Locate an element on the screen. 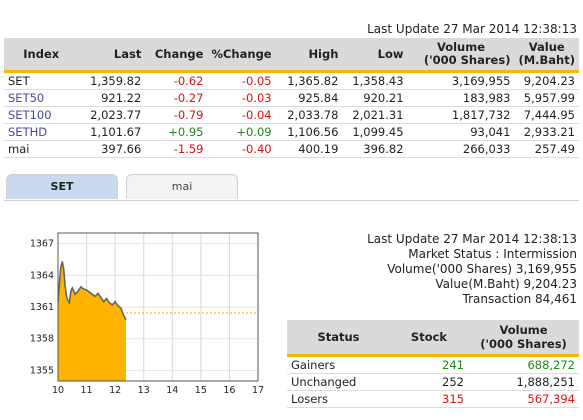 This screenshot has width=583, height=420. status-label: Unchanged is located at coordinates (338, 382).